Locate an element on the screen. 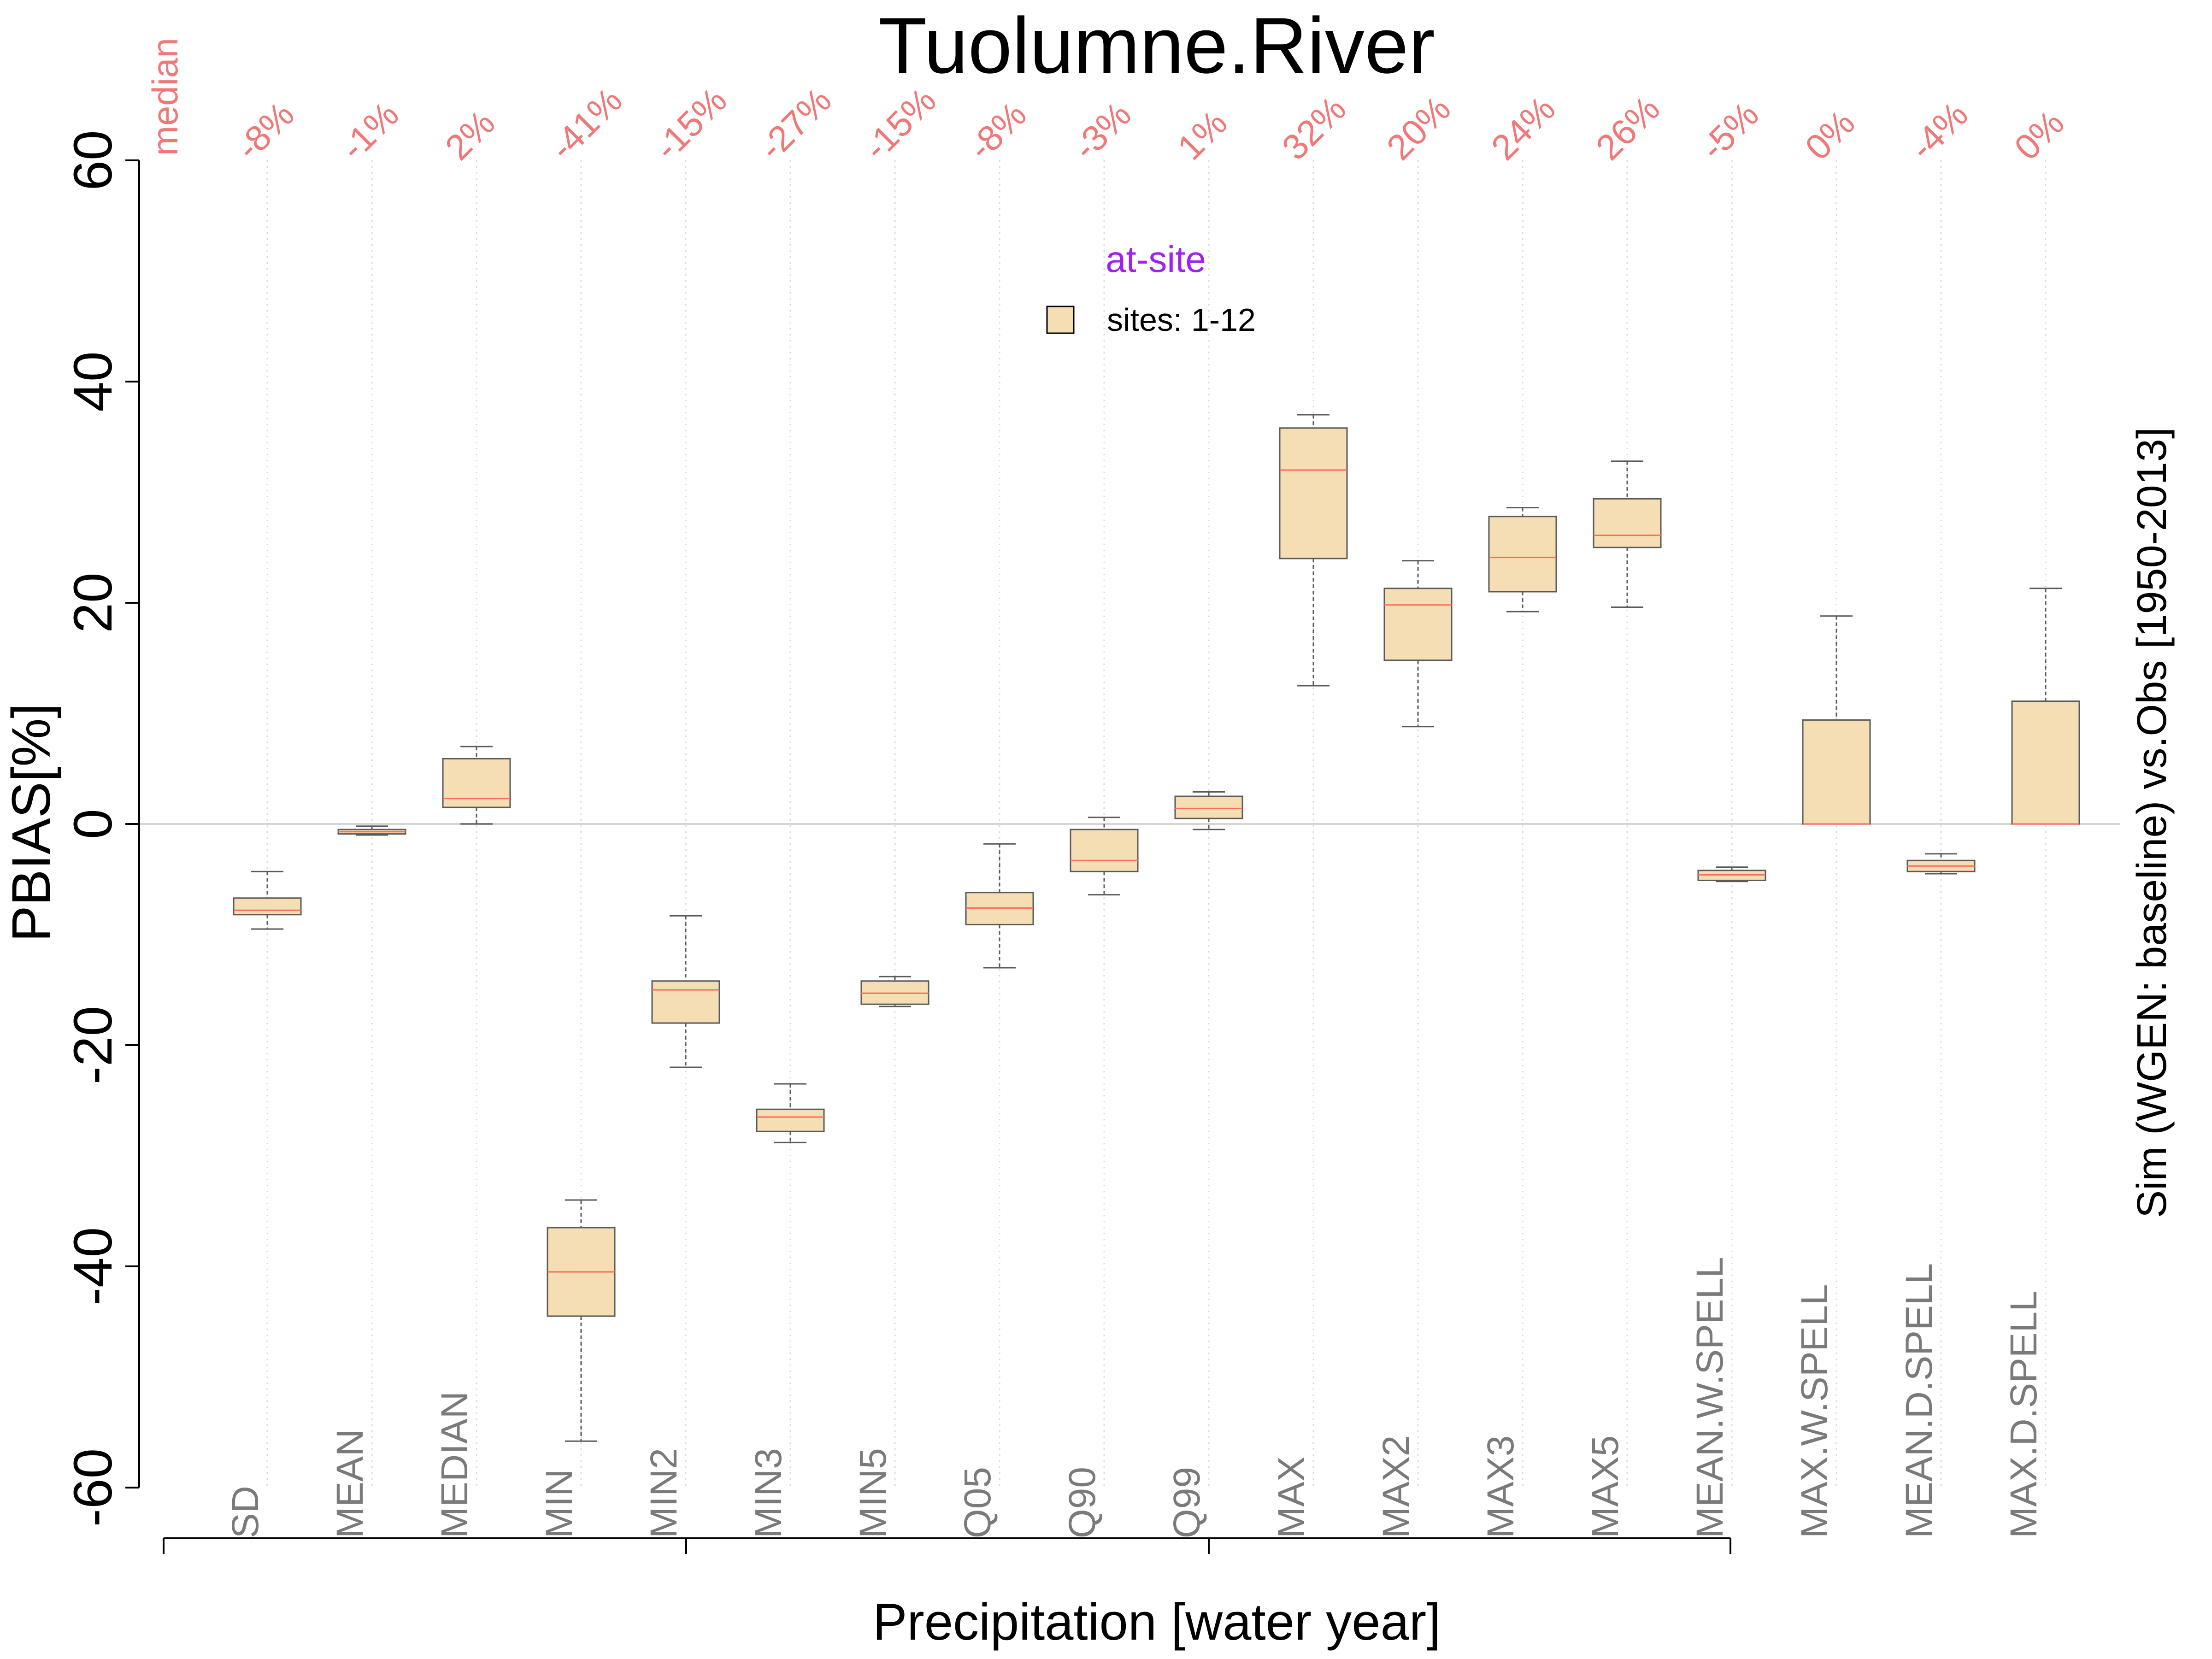 This screenshot has height=1659, width=2212. box-min is located at coordinates (581, 1320).